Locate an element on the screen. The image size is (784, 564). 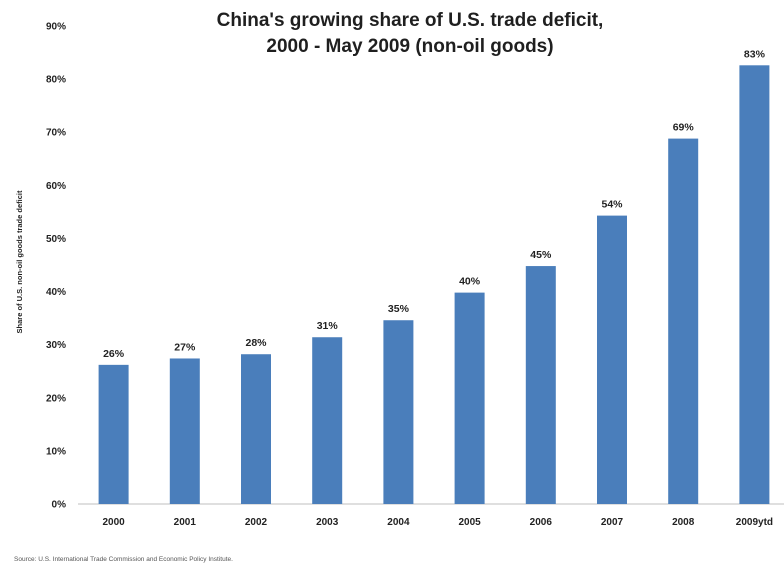
y-tick-label: 20% is located at coordinates (56, 398).